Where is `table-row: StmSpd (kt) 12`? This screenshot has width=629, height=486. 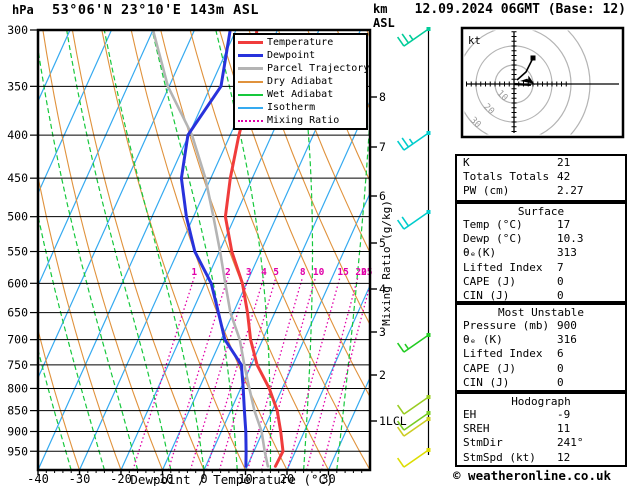 table-row: StmSpd (kt) 12 is located at coordinates (541, 458).